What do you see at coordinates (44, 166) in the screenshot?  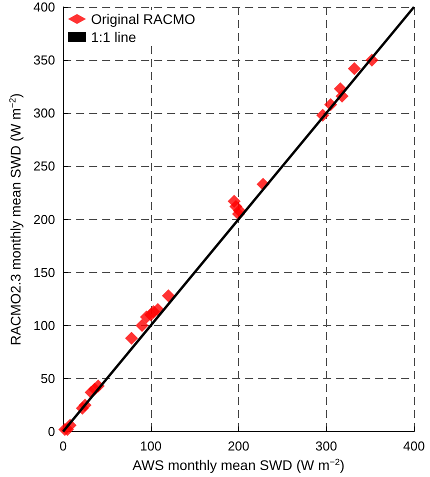 I see `y-tick-label: 250` at bounding box center [44, 166].